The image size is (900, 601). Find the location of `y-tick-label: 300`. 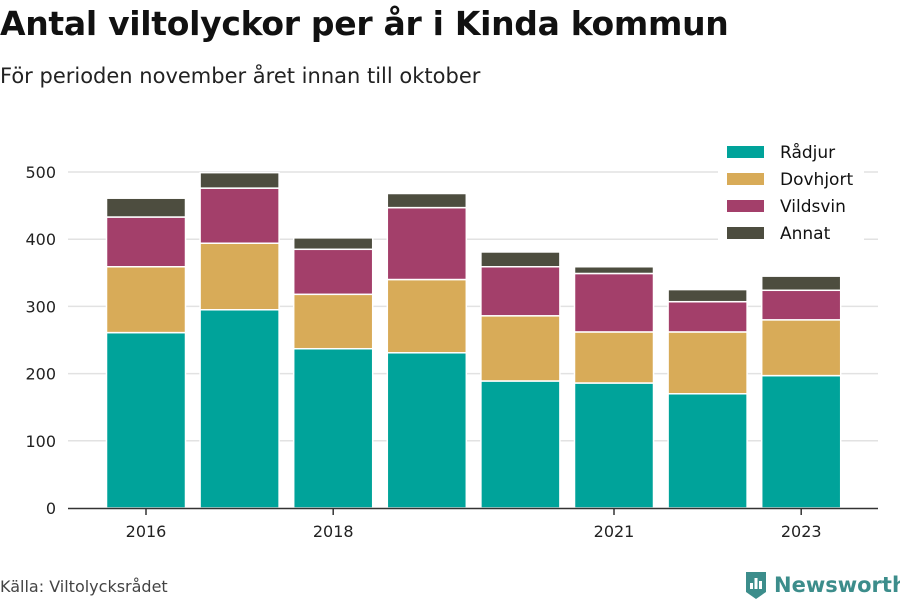

y-tick-label: 300 is located at coordinates (40, 306).